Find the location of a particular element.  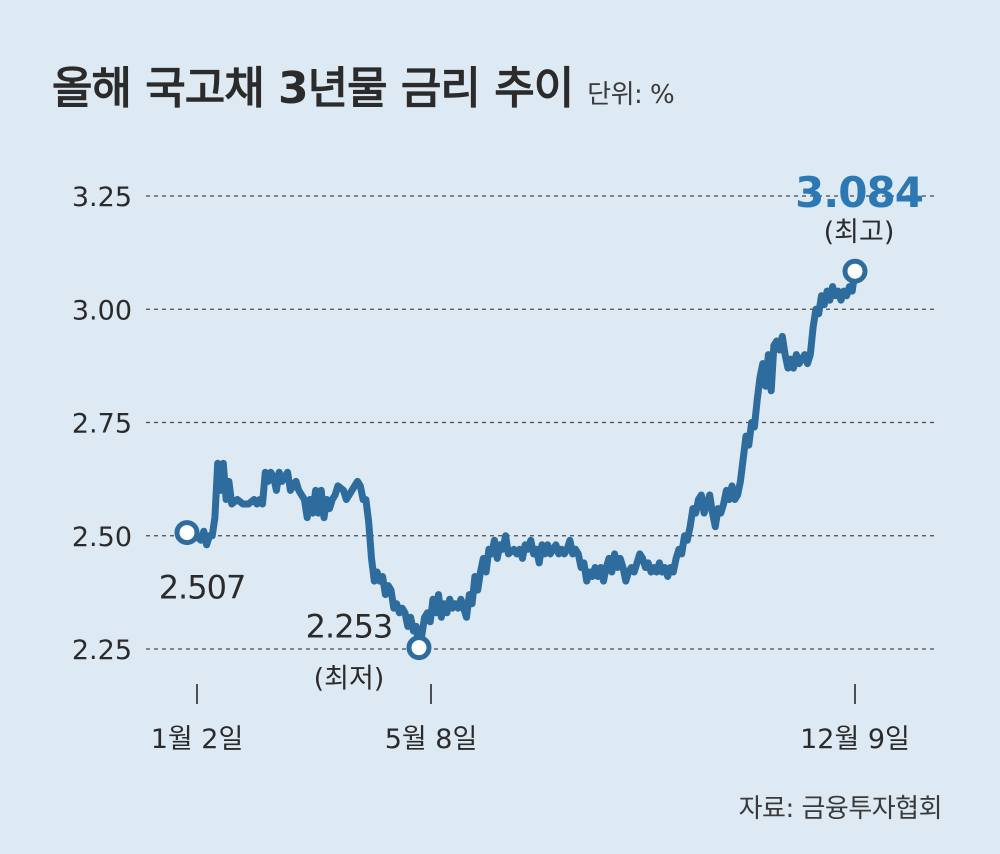

y-tick-label: 3.25 is located at coordinates (102, 197).